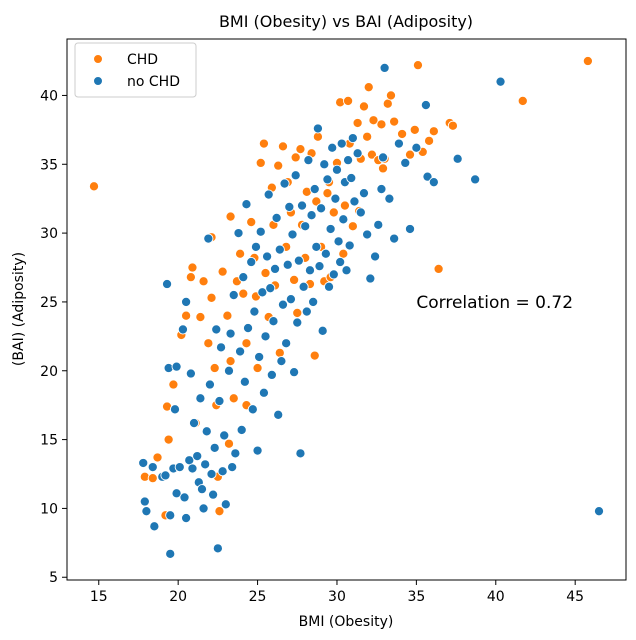 Image resolution: width=636 pixels, height=640 pixels. I want to click on x-tick-label: 15, so click(99, 597).